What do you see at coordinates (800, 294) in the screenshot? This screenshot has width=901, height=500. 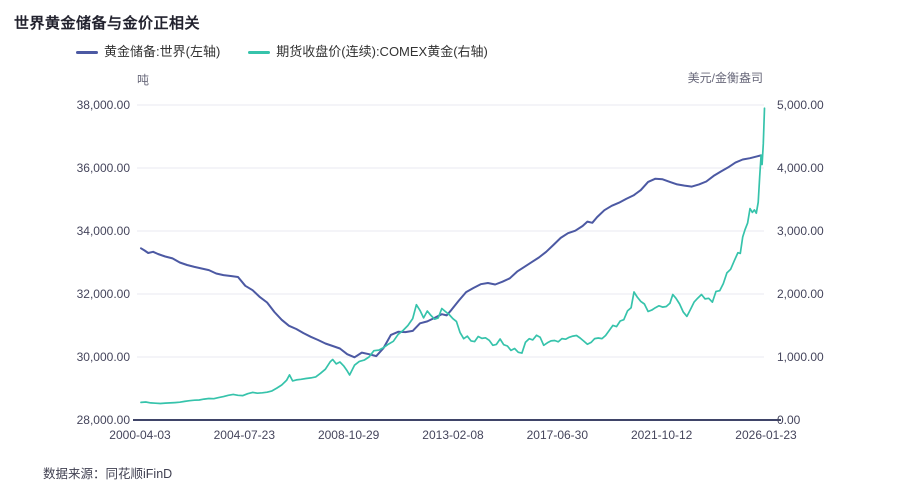 I see `y-axis-right-tick: 2,000.00` at bounding box center [800, 294].